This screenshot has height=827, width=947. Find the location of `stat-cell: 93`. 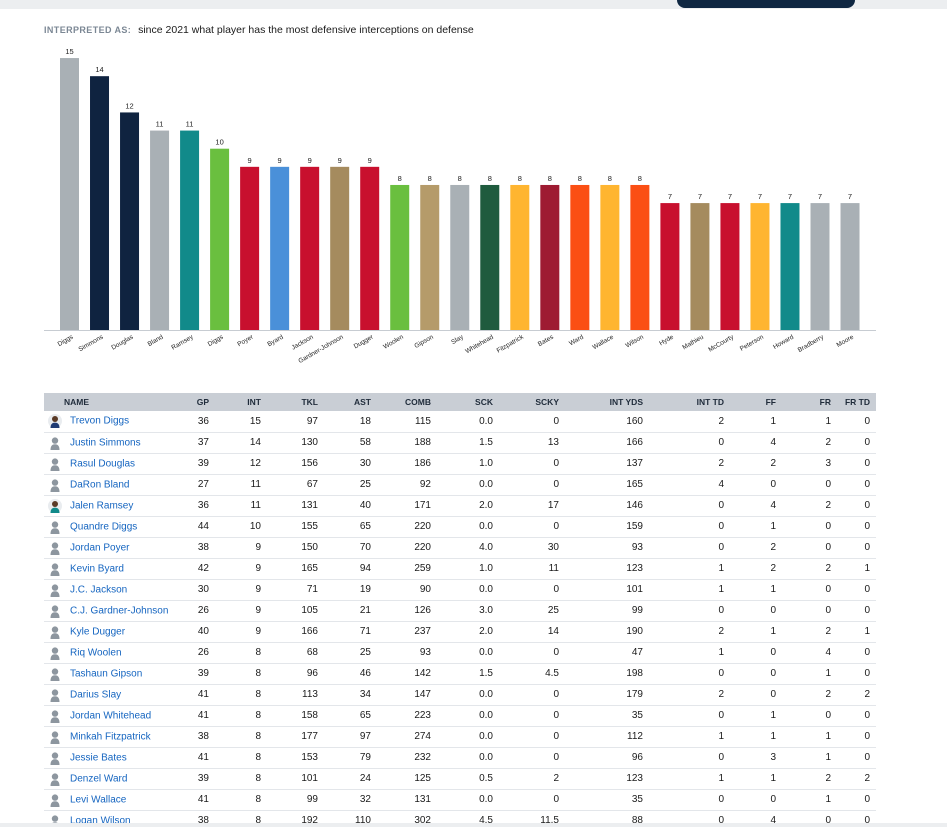

stat-cell: 93 is located at coordinates (637, 547).